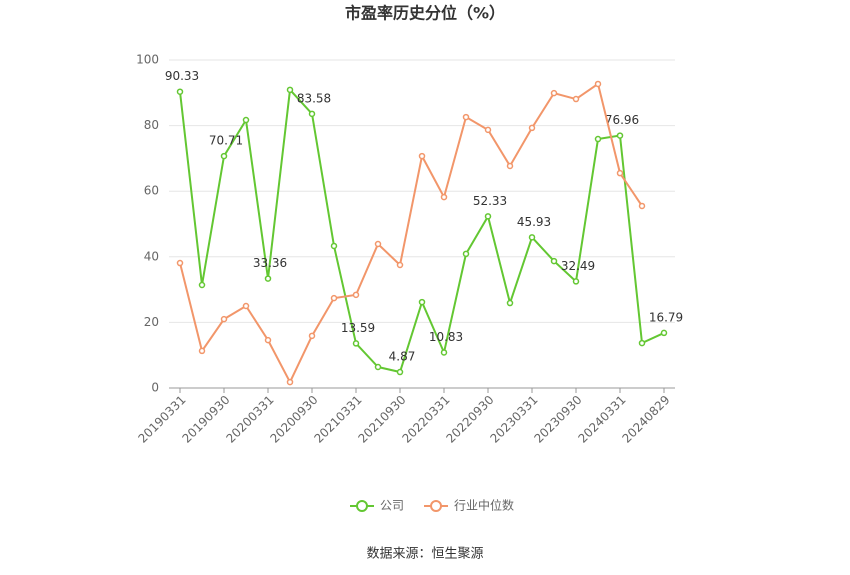  What do you see at coordinates (484, 505) in the screenshot?
I see `legend-label: 行业中位数` at bounding box center [484, 505].